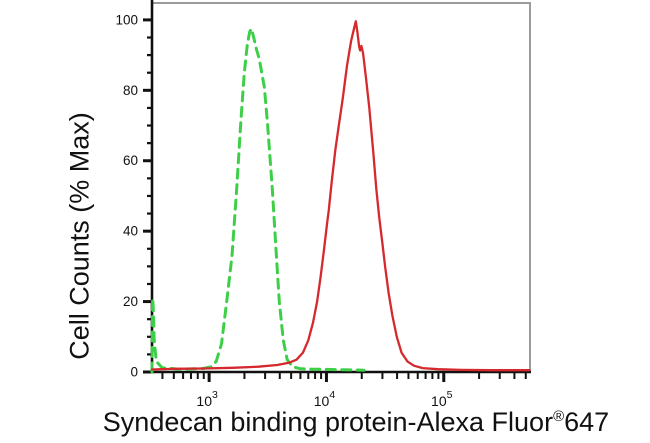 This screenshot has height=443, width=650. What do you see at coordinates (126, 19) in the screenshot?
I see `y-tick-label: 100` at bounding box center [126, 19].